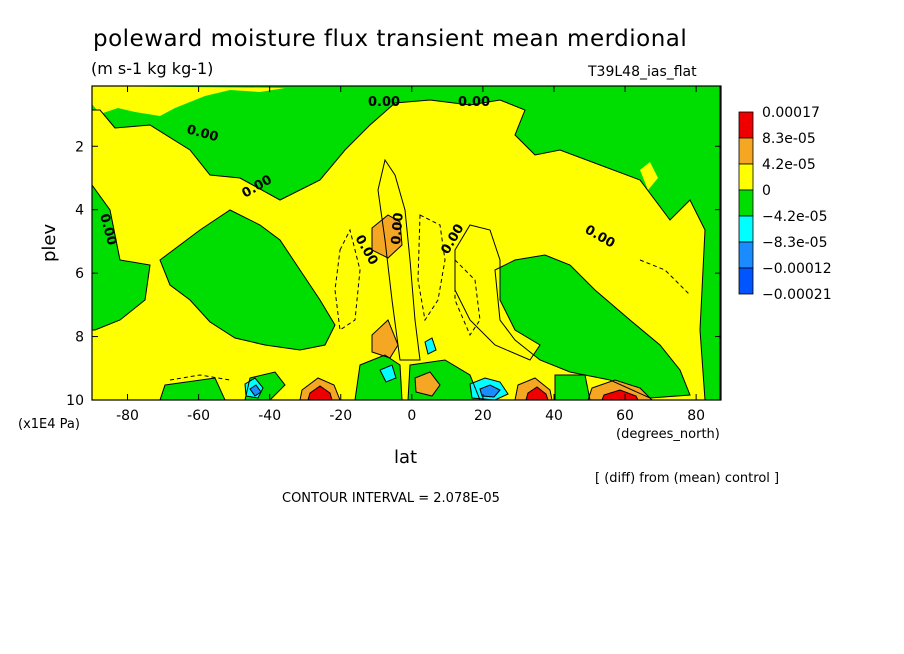 This screenshot has width=904, height=654. What do you see at coordinates (79, 147) in the screenshot?
I see `y-tick-label: 2` at bounding box center [79, 147].